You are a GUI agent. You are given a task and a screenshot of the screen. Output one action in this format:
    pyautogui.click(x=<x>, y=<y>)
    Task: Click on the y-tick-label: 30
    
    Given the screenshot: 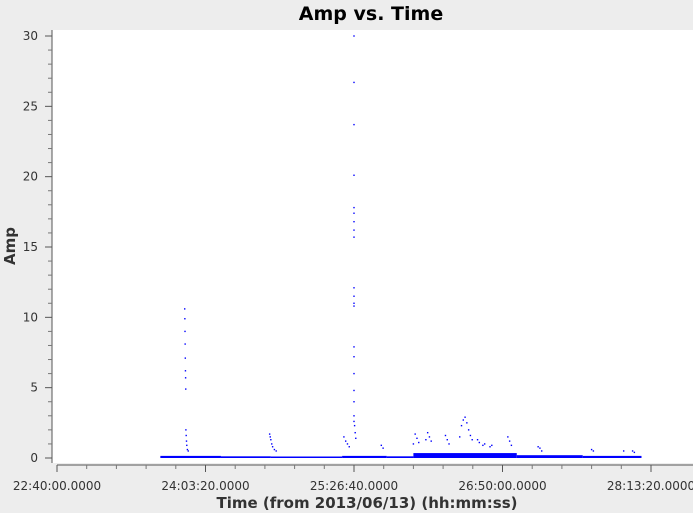 What is the action you would take?
    pyautogui.click(x=30, y=36)
    